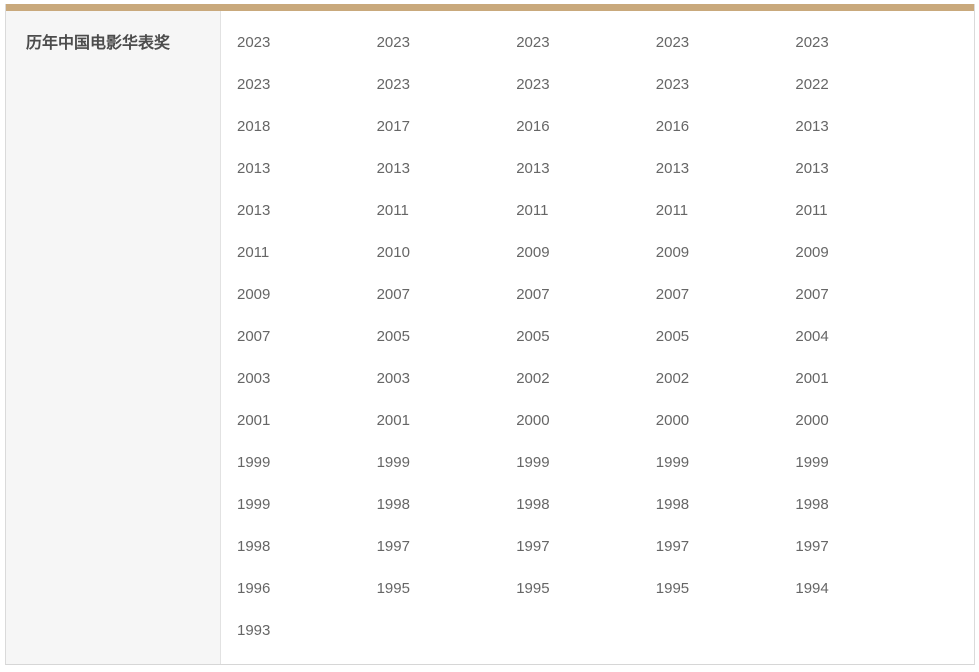  Describe the element at coordinates (812, 84) in the screenshot. I see `year-link: 2022` at that location.